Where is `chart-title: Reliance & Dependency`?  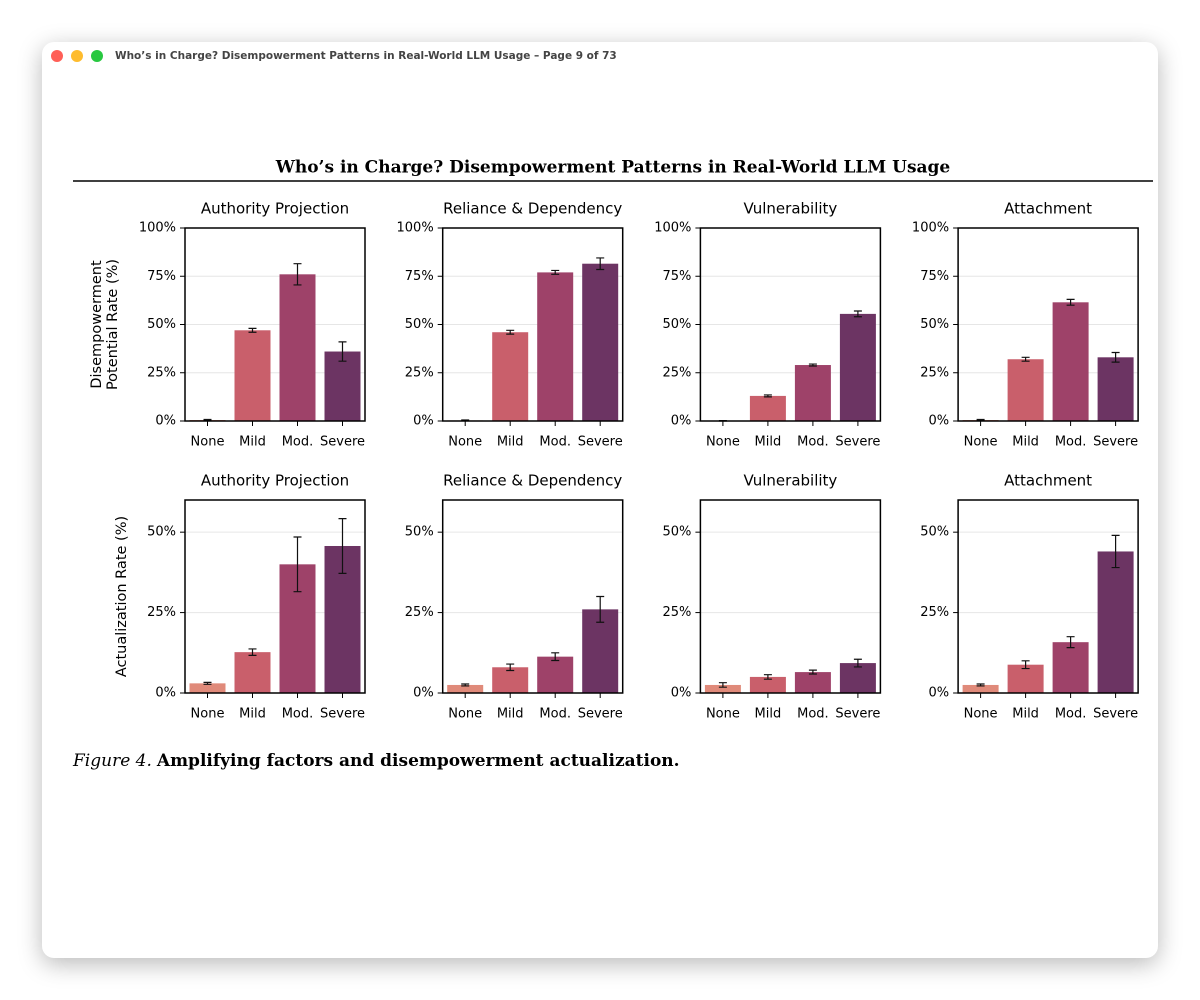 chart-title: Reliance & Dependency is located at coordinates (532, 481).